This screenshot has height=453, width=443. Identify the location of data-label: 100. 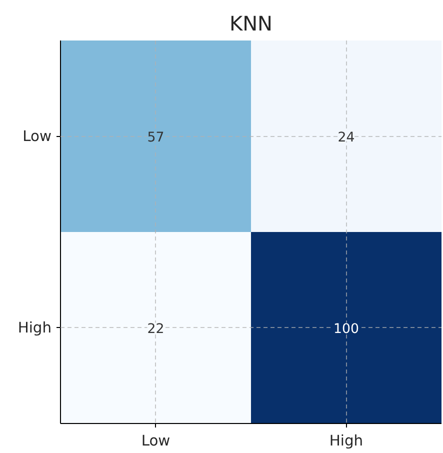
(346, 329).